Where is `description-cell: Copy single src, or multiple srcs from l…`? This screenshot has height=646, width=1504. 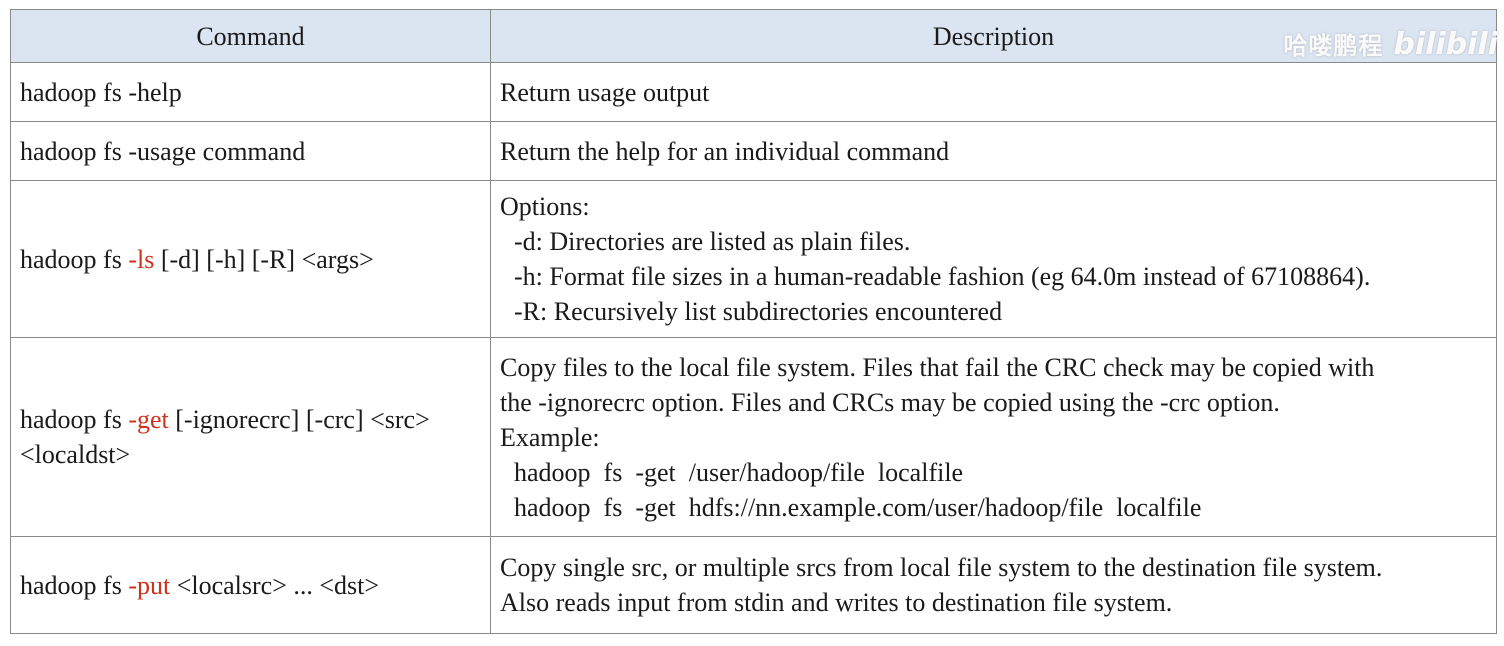 description-cell: Copy single src, or multiple srcs from l… is located at coordinates (993, 585).